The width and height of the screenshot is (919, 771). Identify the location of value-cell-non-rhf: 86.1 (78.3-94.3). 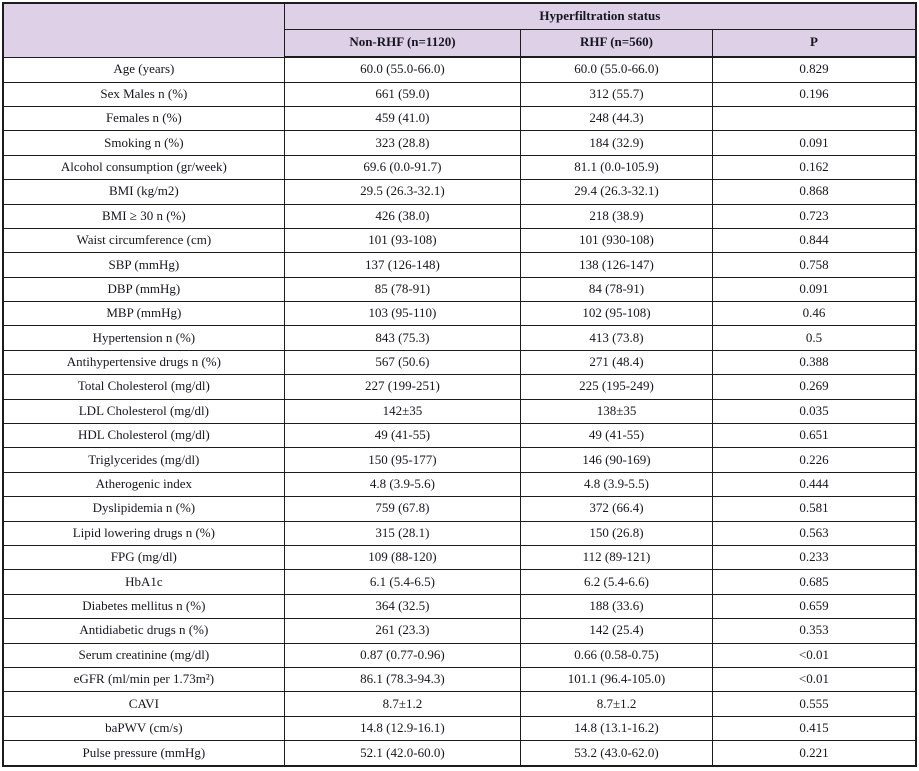
(402, 679).